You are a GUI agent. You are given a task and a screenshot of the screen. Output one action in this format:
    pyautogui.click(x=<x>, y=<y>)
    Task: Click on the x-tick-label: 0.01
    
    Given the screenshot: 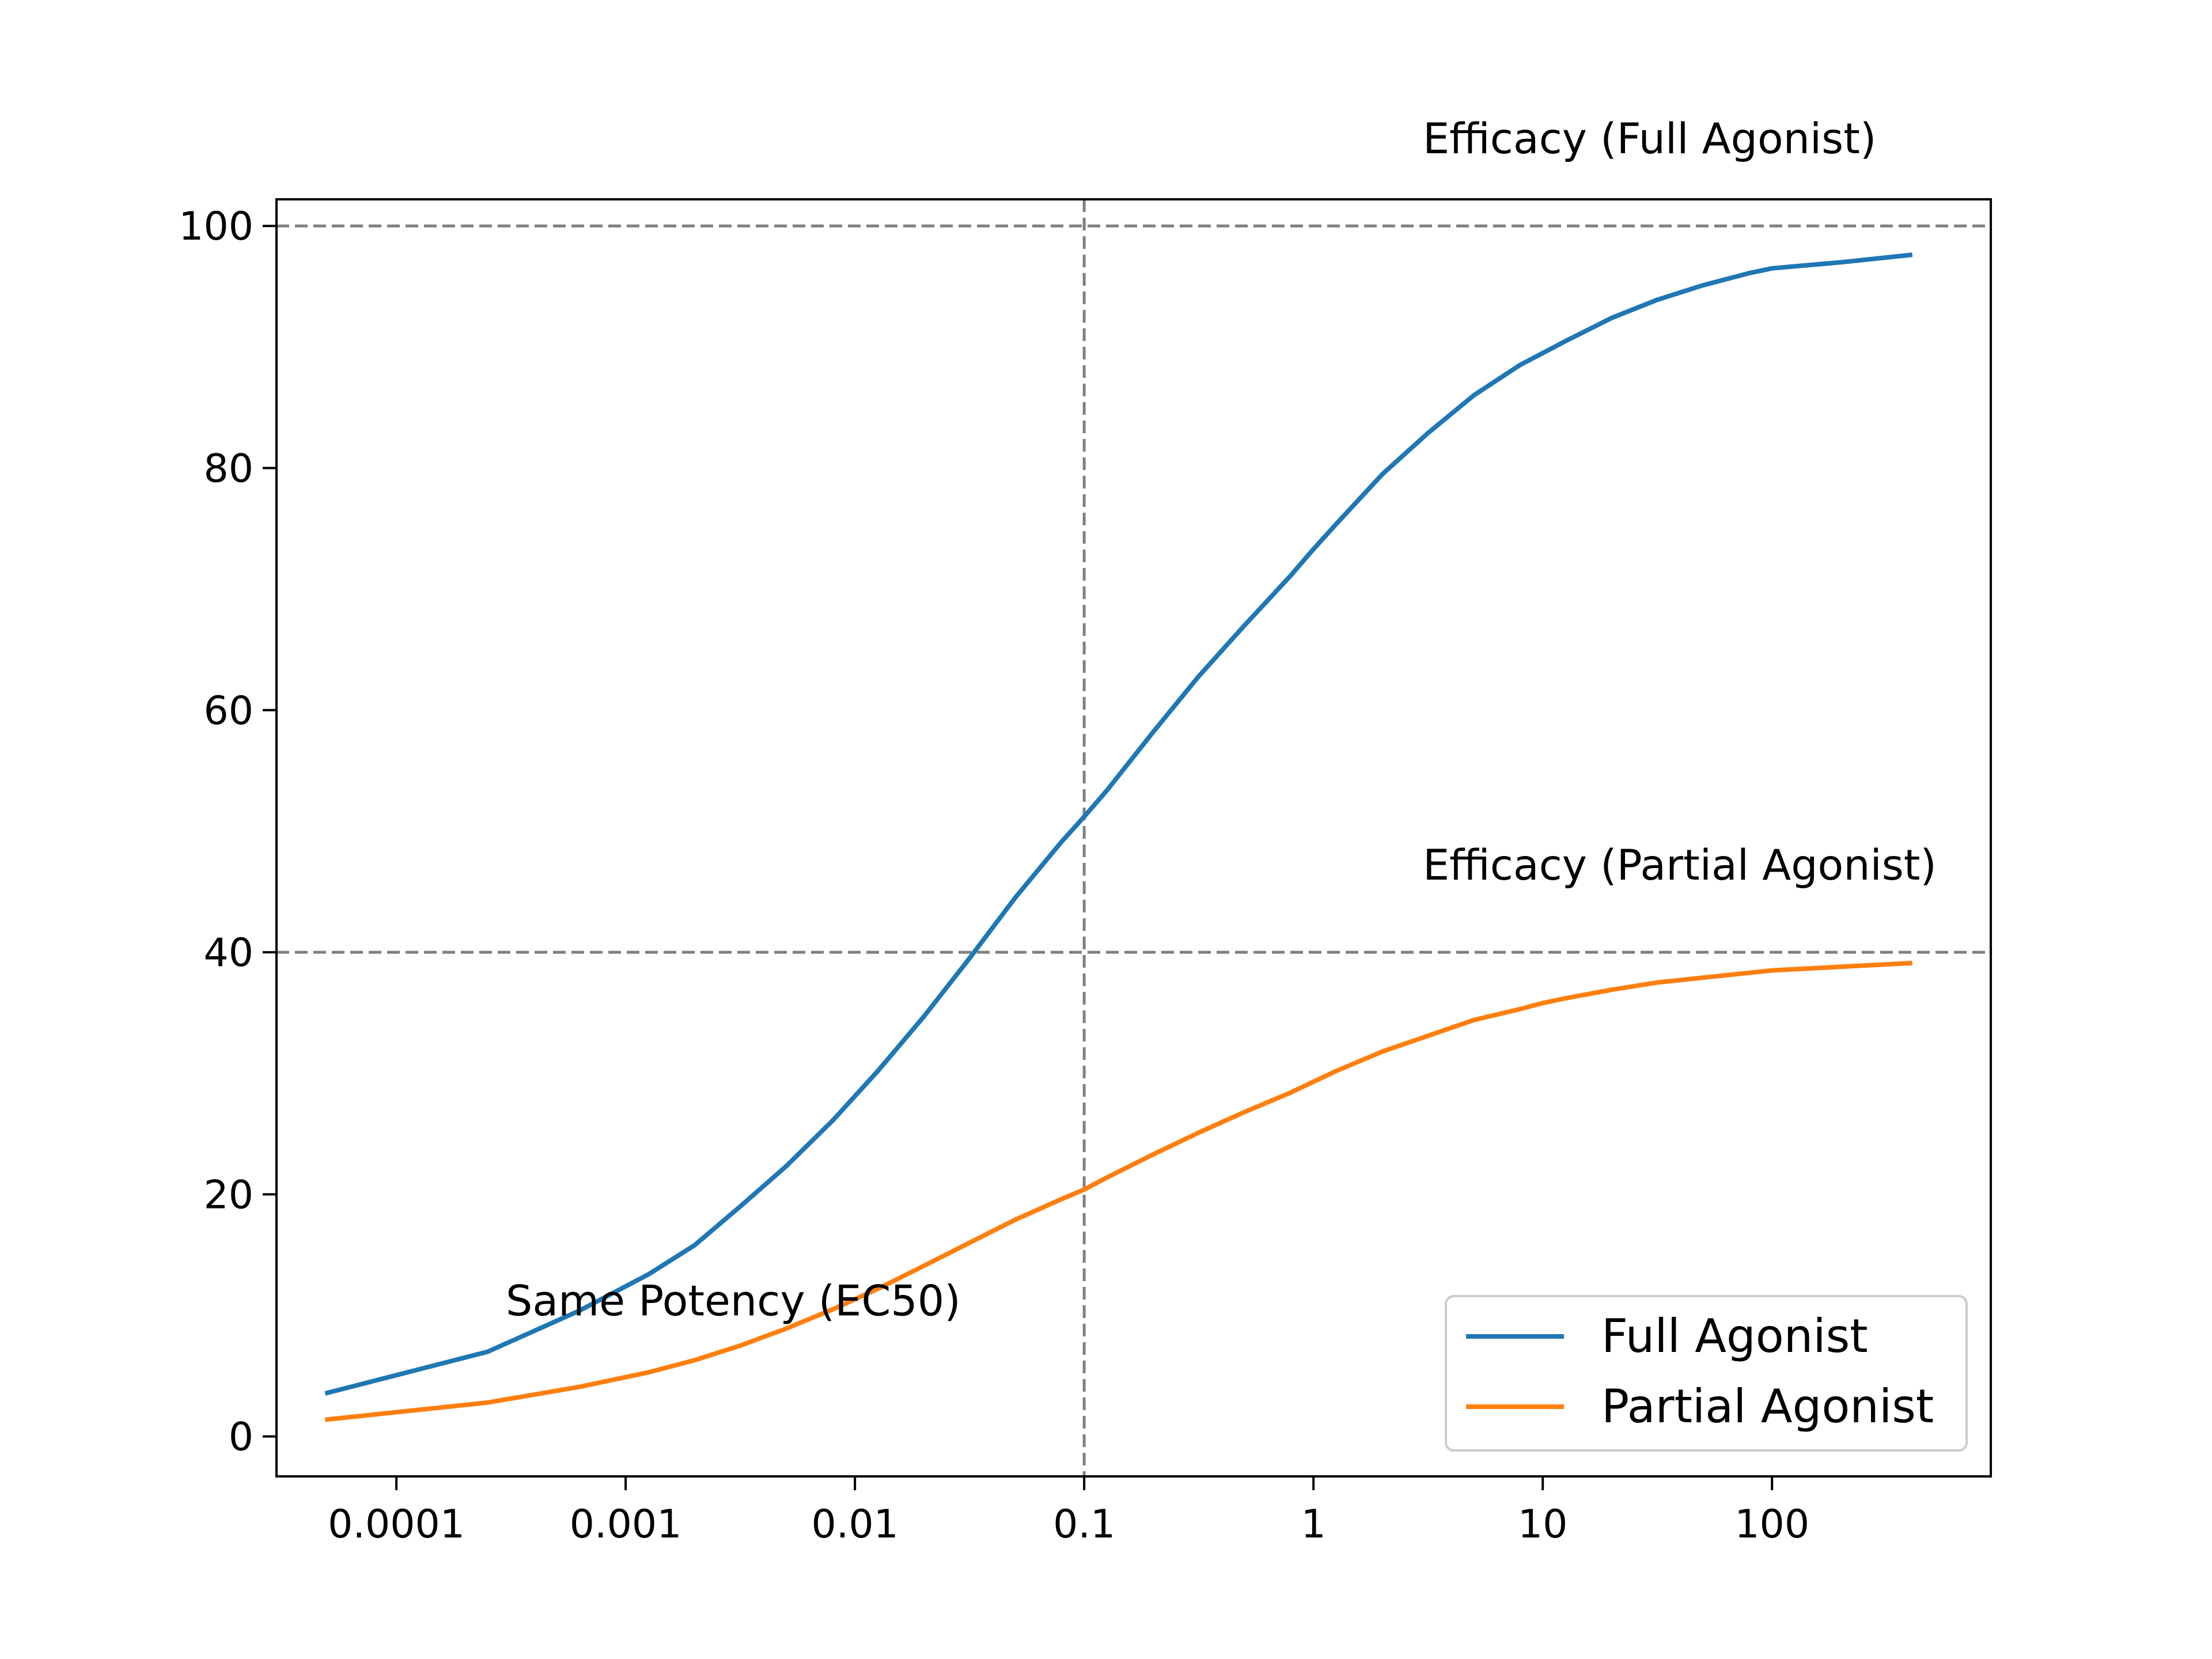 What is the action you would take?
    pyautogui.click(x=854, y=1524)
    